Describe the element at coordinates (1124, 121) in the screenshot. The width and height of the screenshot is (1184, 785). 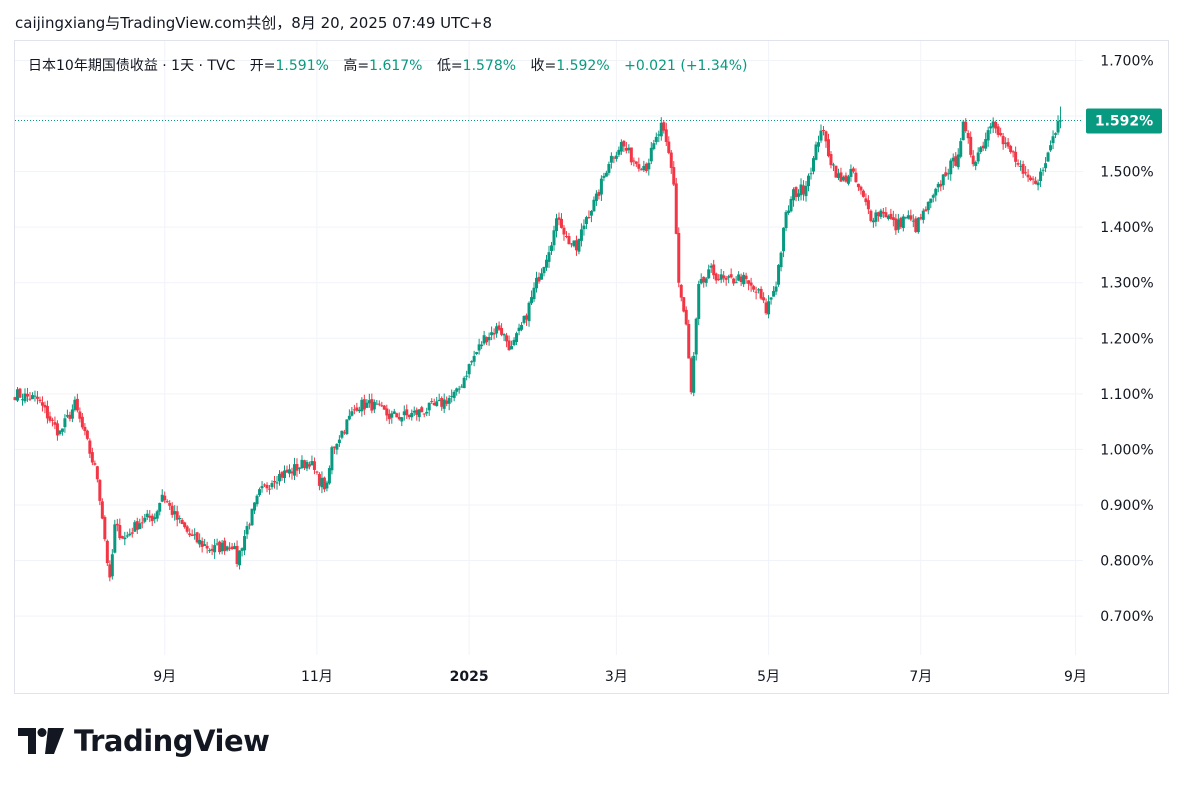
I see `last-price-tag: 1.592%` at that location.